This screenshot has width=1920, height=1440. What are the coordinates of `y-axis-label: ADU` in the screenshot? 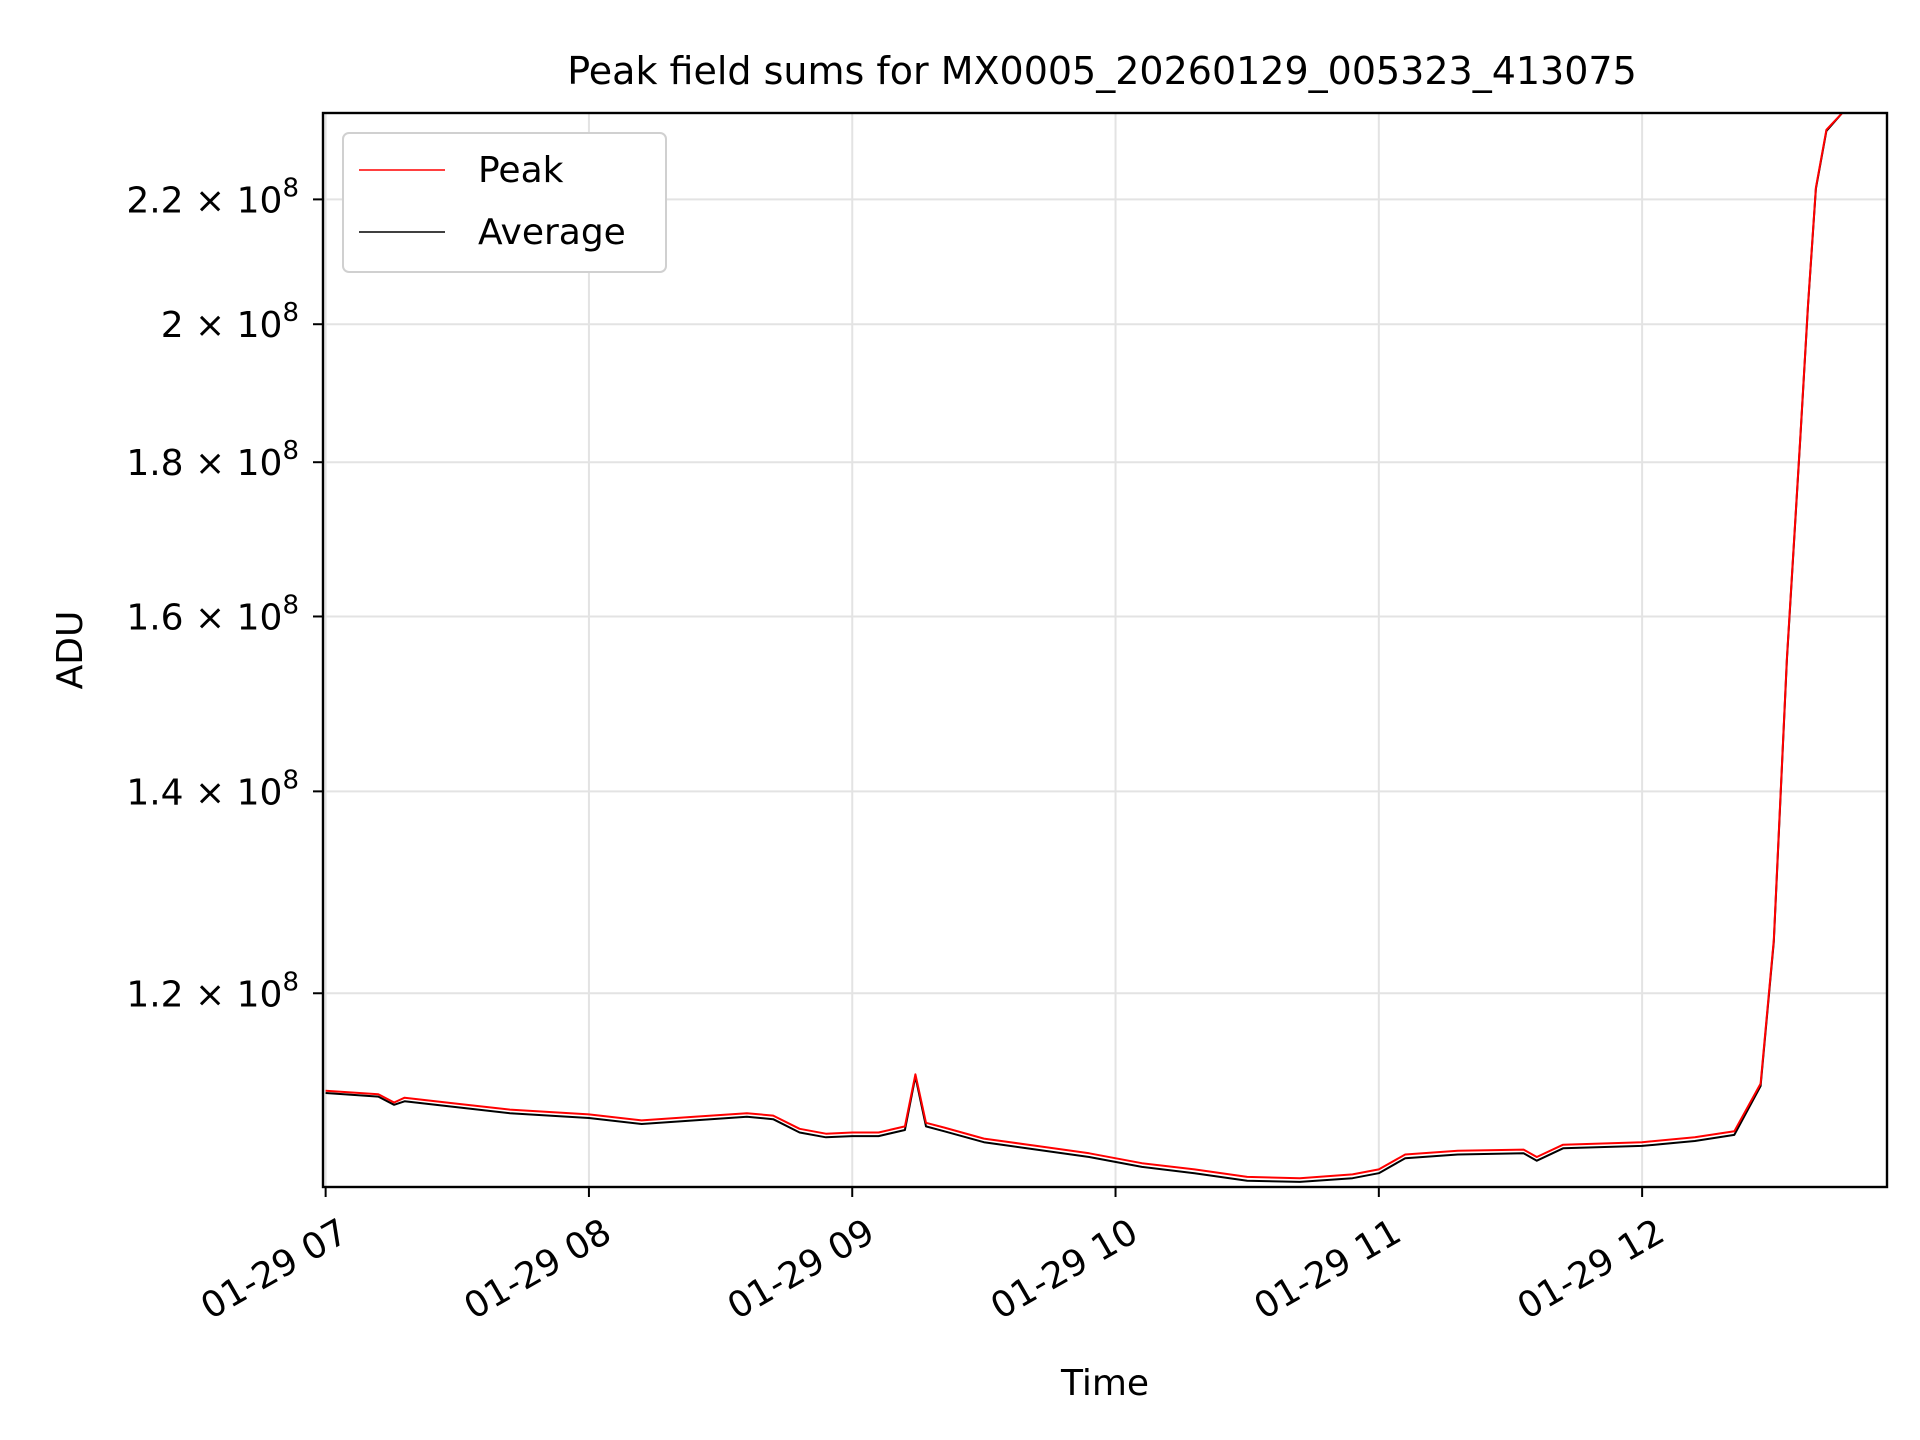 It's located at (70, 650).